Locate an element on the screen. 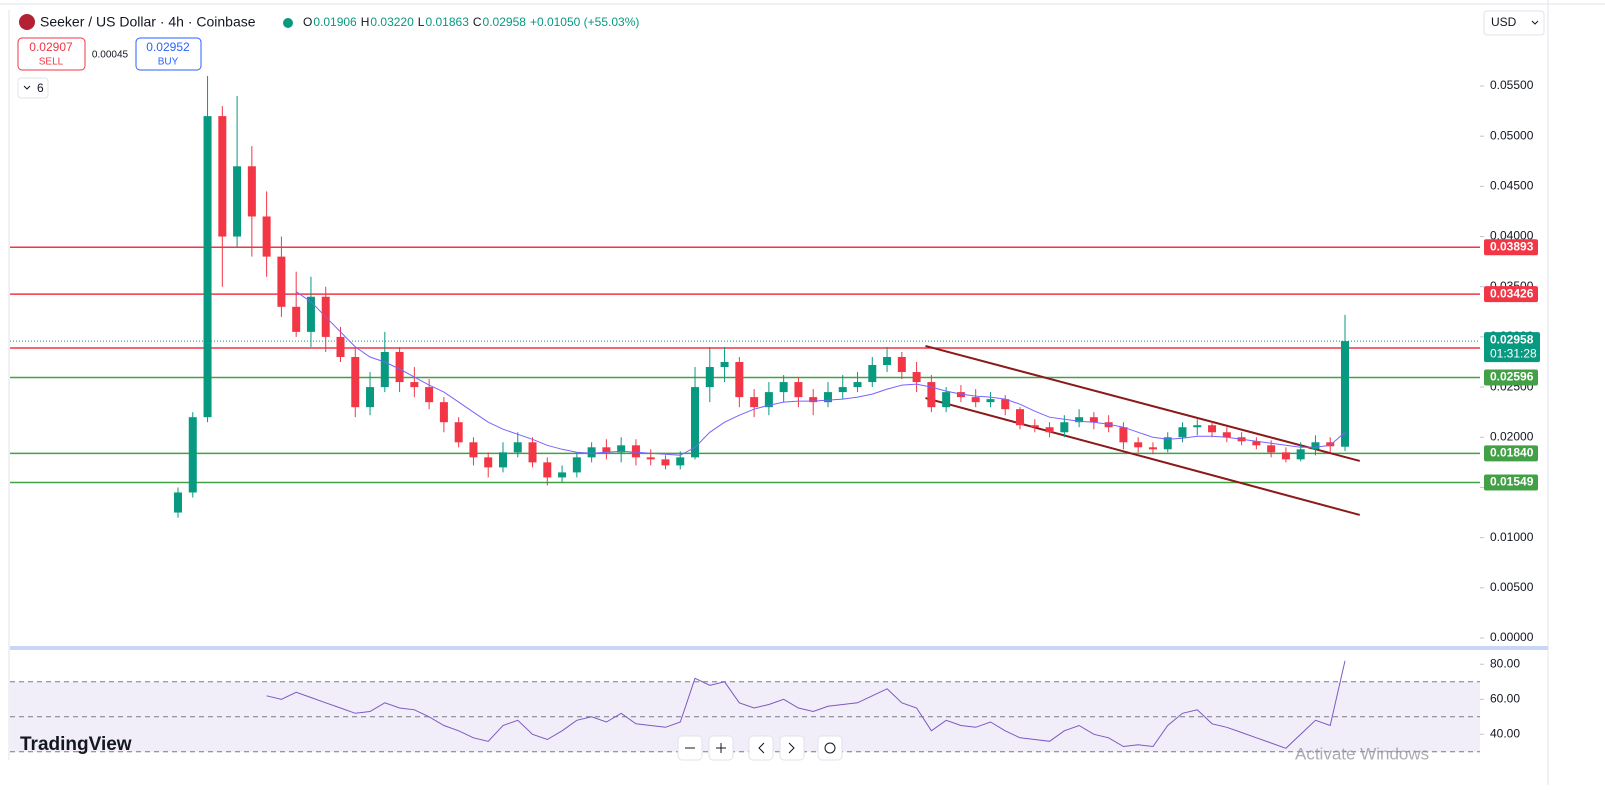 The image size is (1605, 790). currency-select is located at coordinates (1514, 23).